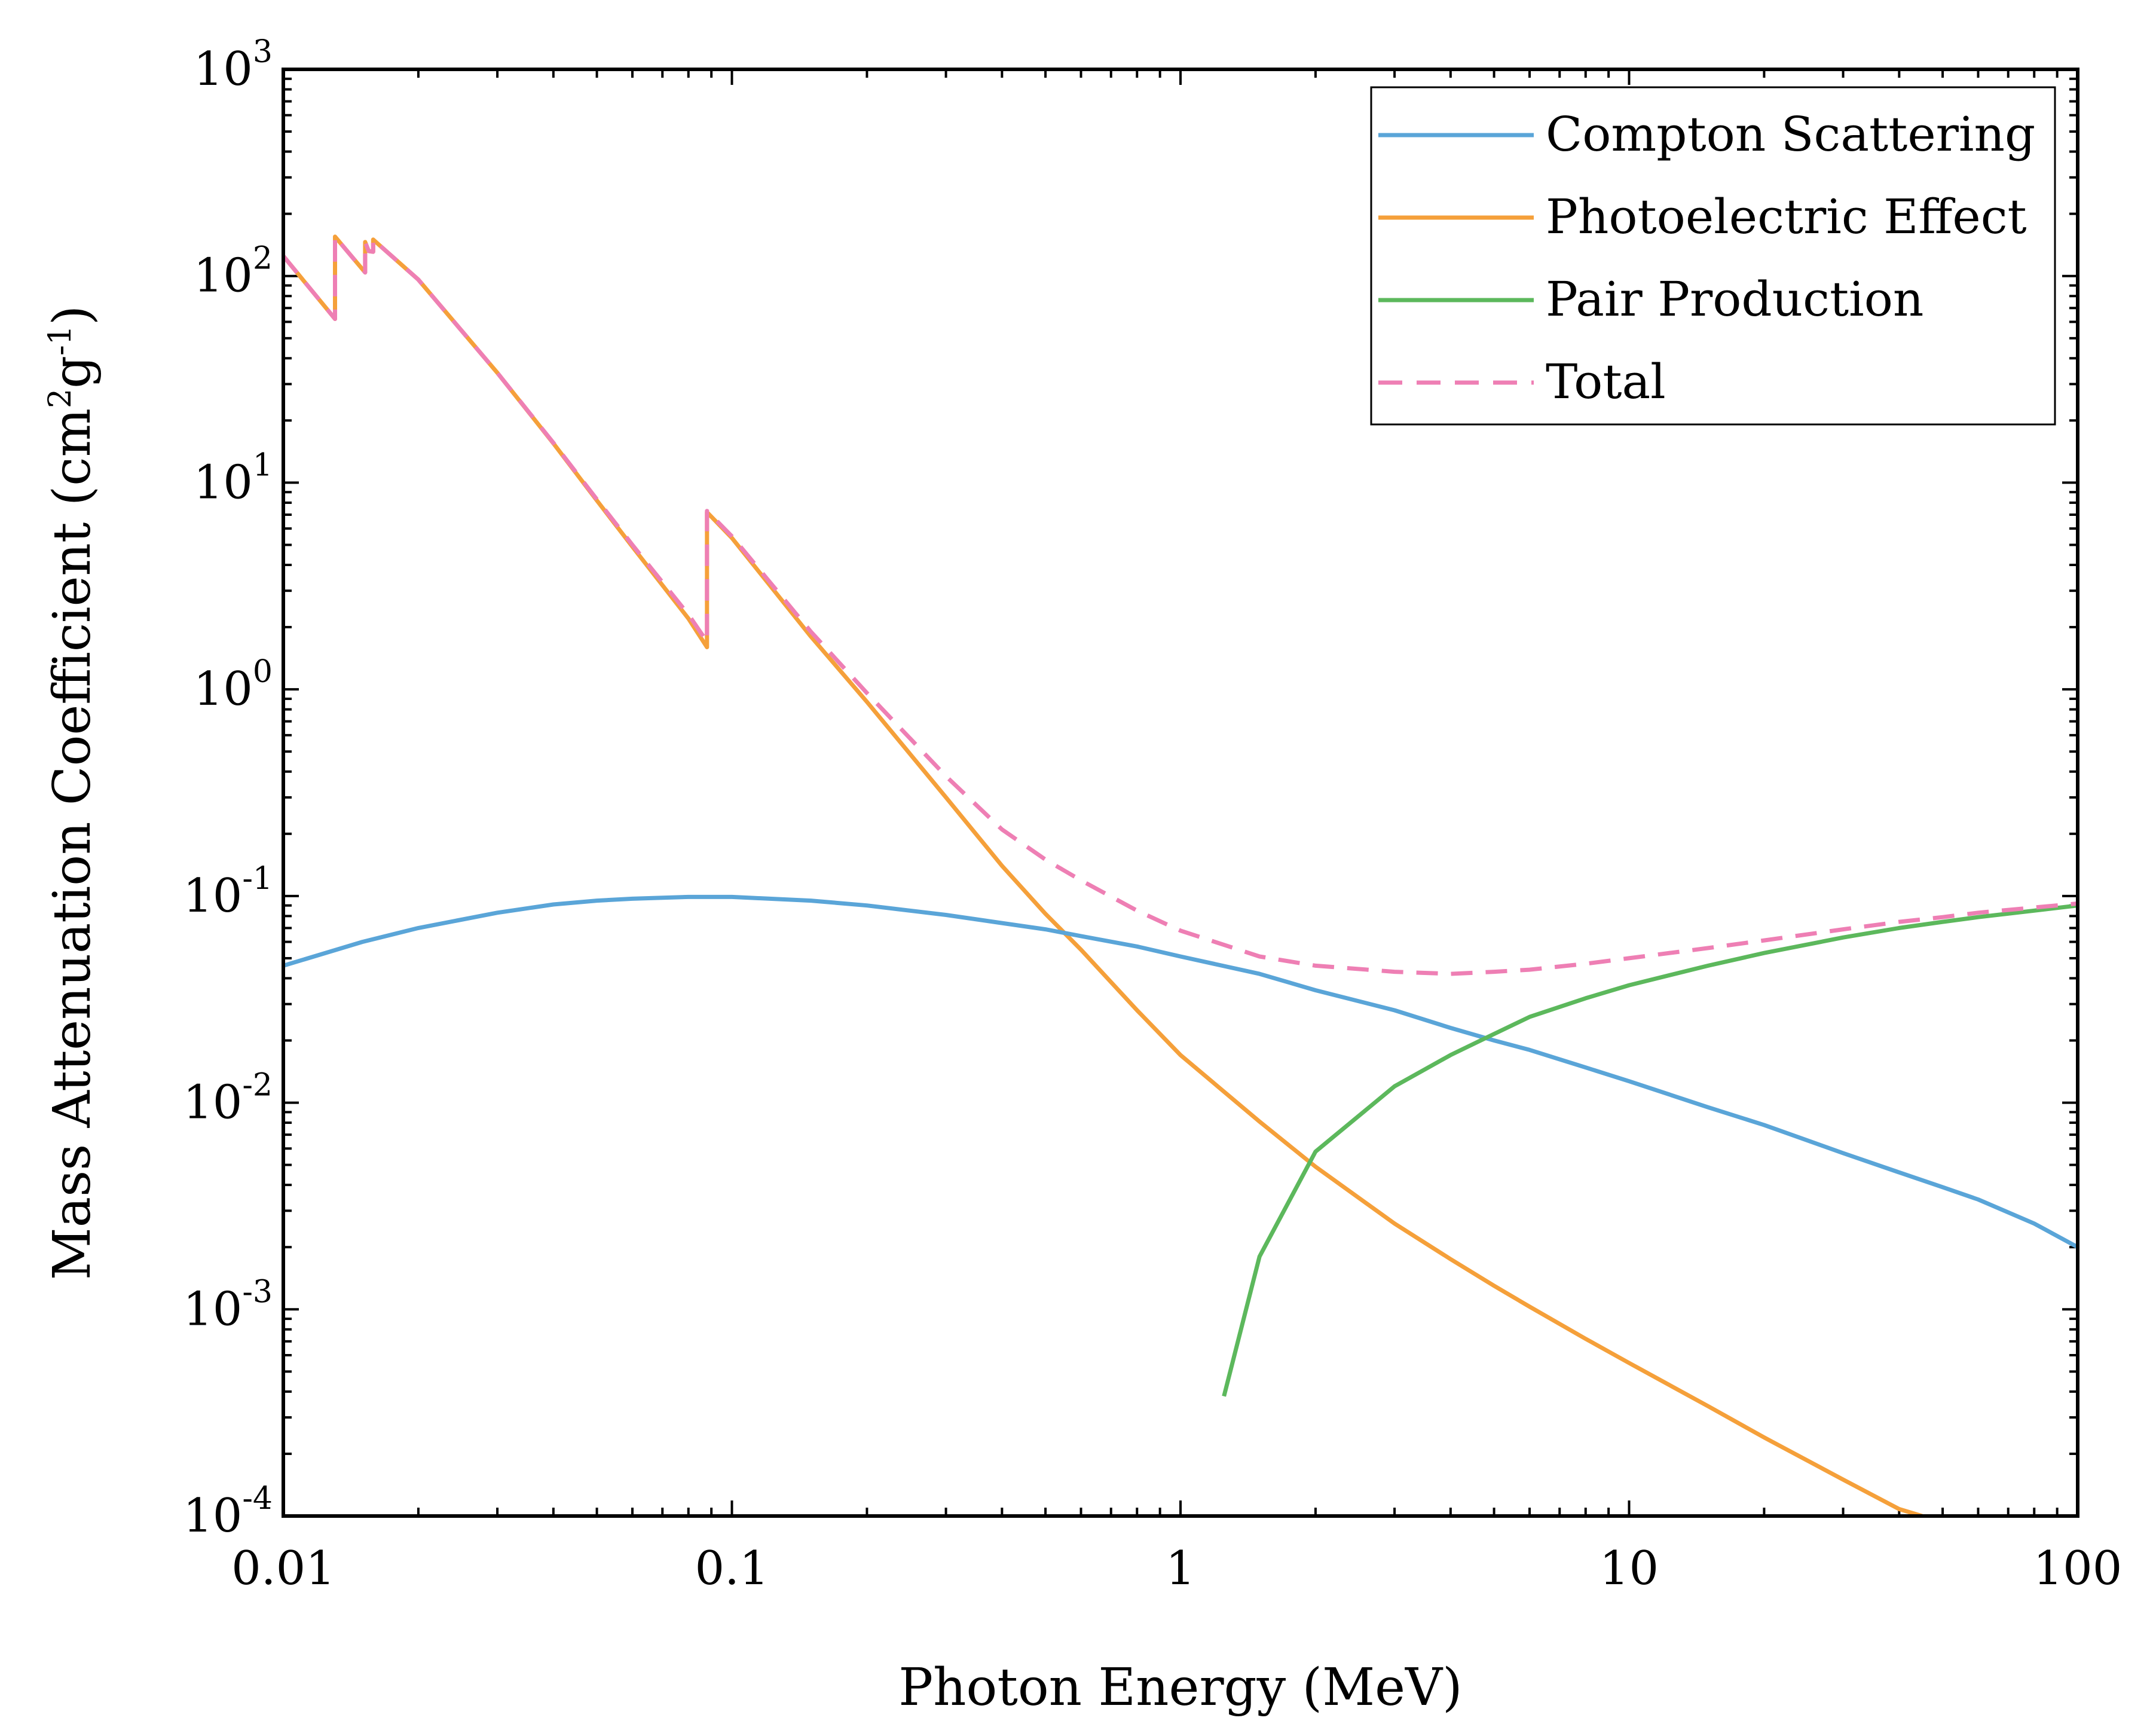 Image resolution: width=2153 pixels, height=1736 pixels. I want to click on y-tick-label: 10⁰, so click(233, 685).